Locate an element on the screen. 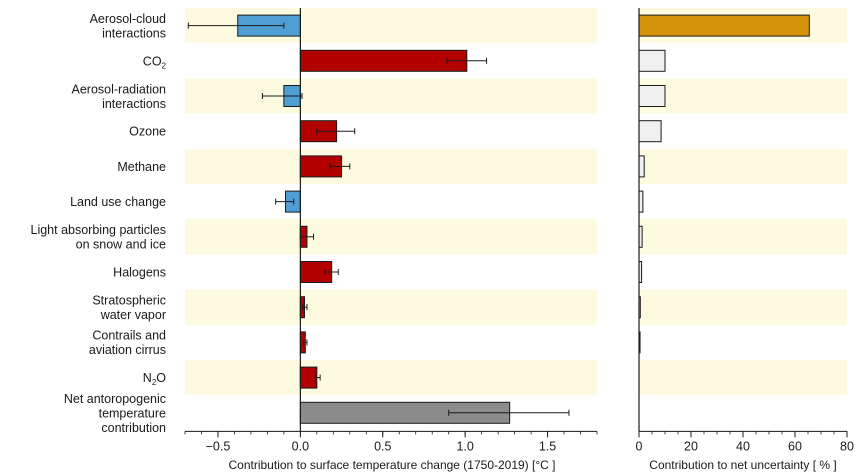 This screenshot has height=473, width=862. category-label: Ozone is located at coordinates (147, 132).